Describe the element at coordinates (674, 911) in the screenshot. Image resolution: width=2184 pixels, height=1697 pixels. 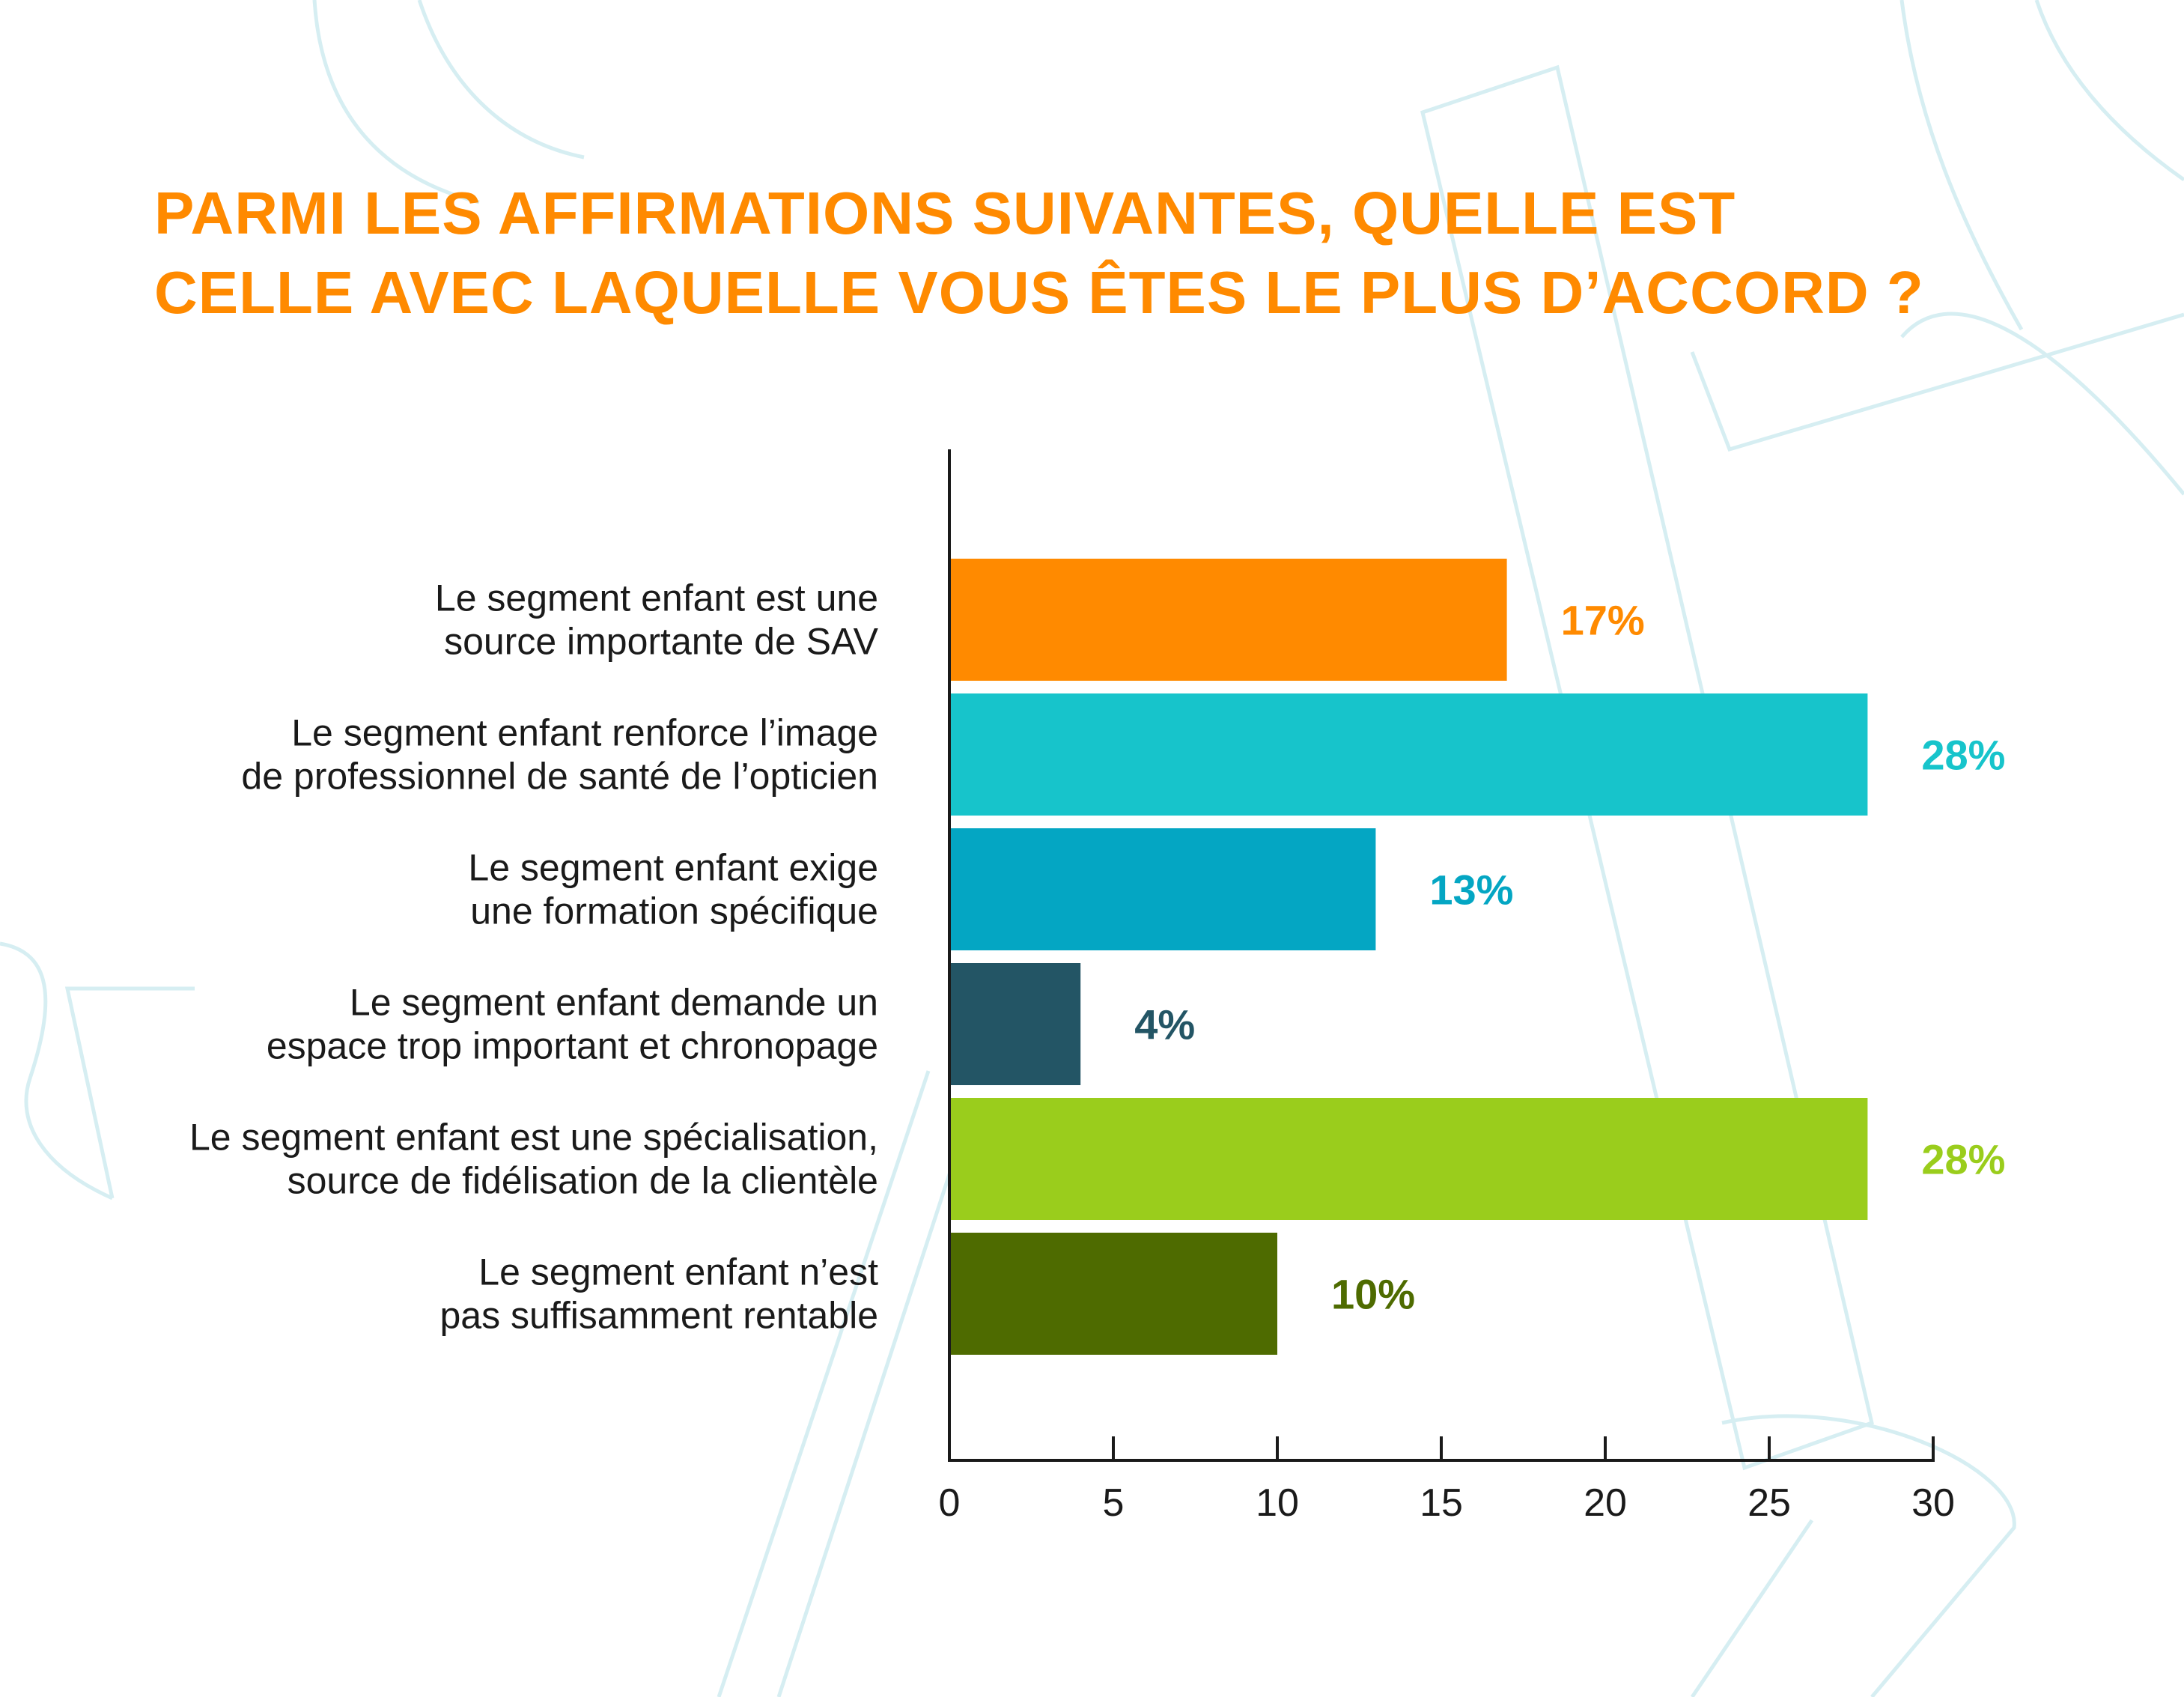
I see `category-label-line: une formation spécifique` at that location.